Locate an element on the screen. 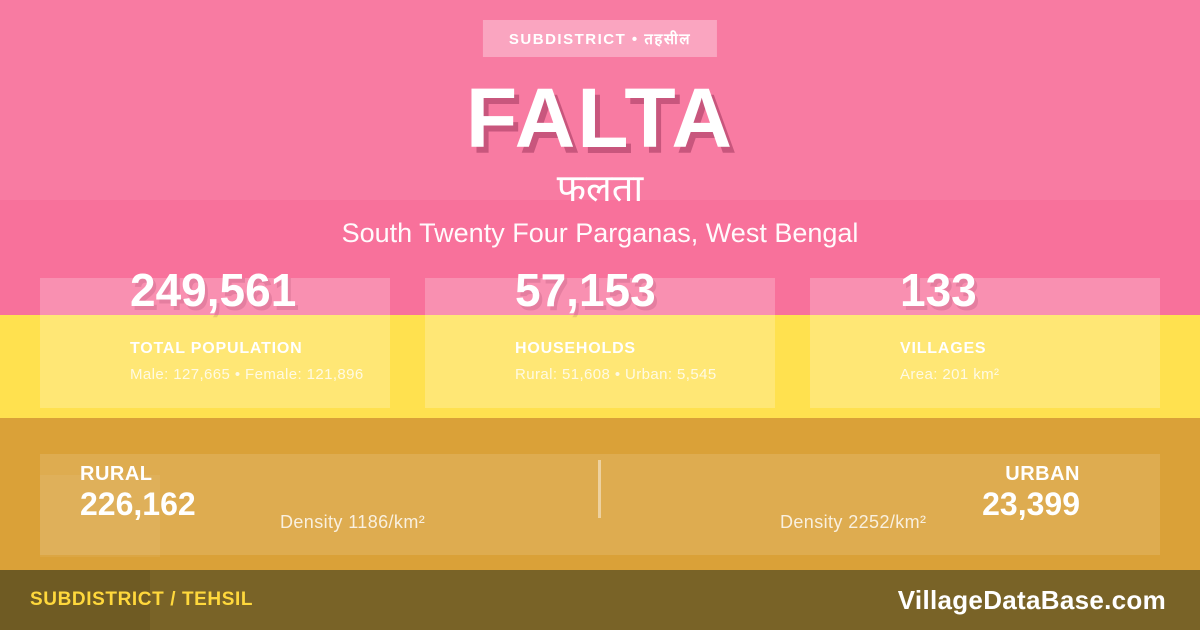 The height and width of the screenshot is (630, 1200). rural-value: 226,162 is located at coordinates (138, 504).